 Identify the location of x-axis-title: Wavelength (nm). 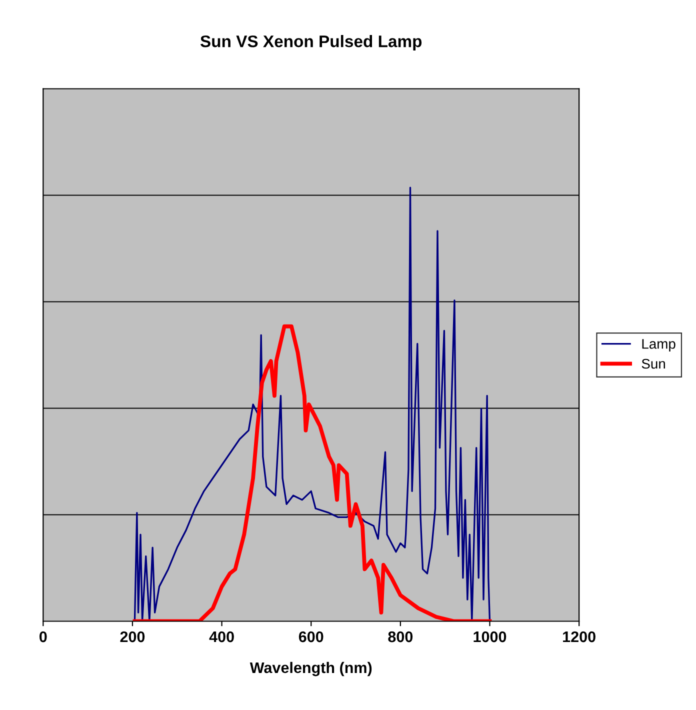
(311, 669).